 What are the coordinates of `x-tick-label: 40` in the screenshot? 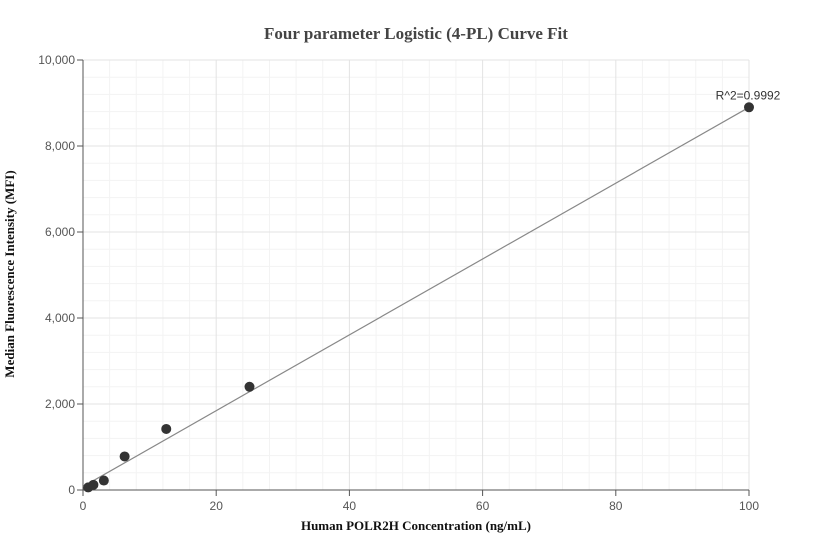 It's located at (350, 506).